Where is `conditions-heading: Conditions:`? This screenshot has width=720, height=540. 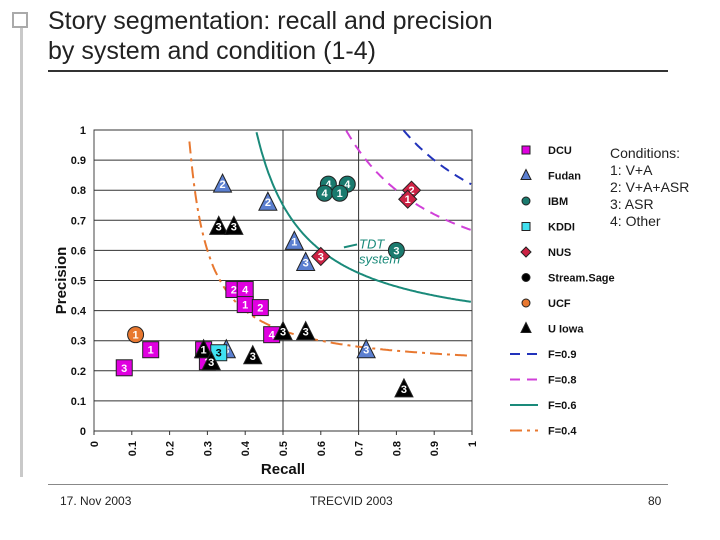 conditions-heading: Conditions: is located at coordinates (645, 153).